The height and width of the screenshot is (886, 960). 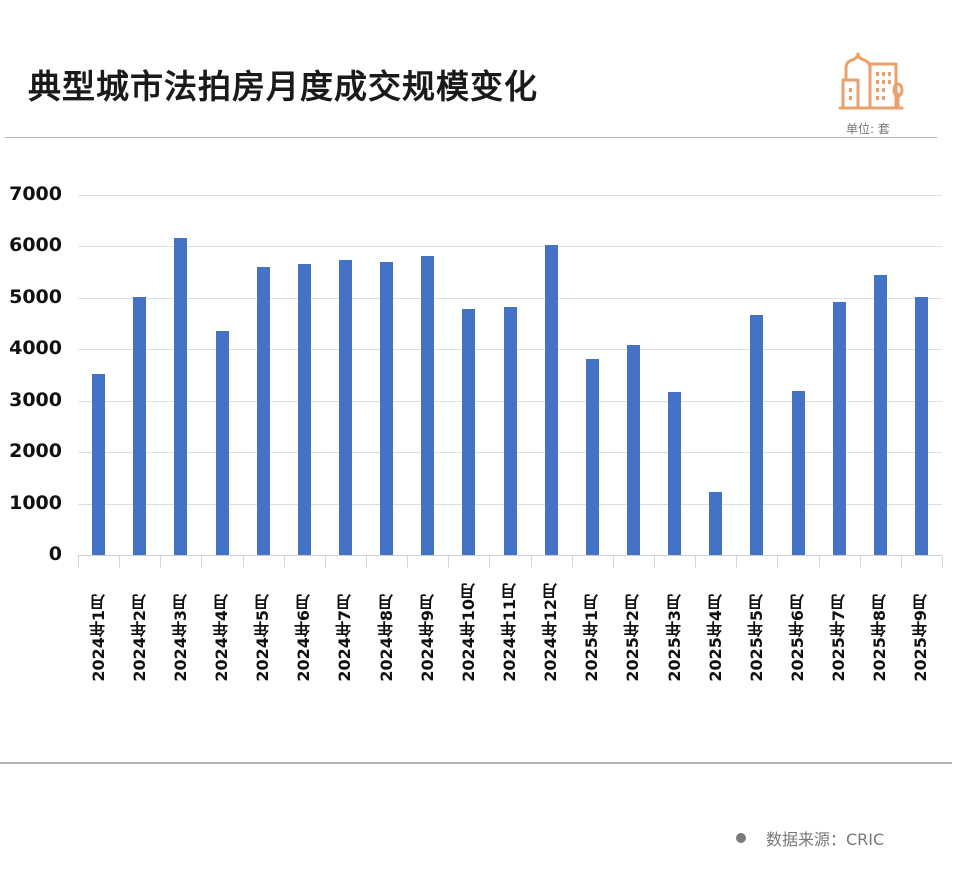 I want to click on data-source: 数据来源：CRIC, so click(x=810, y=838).